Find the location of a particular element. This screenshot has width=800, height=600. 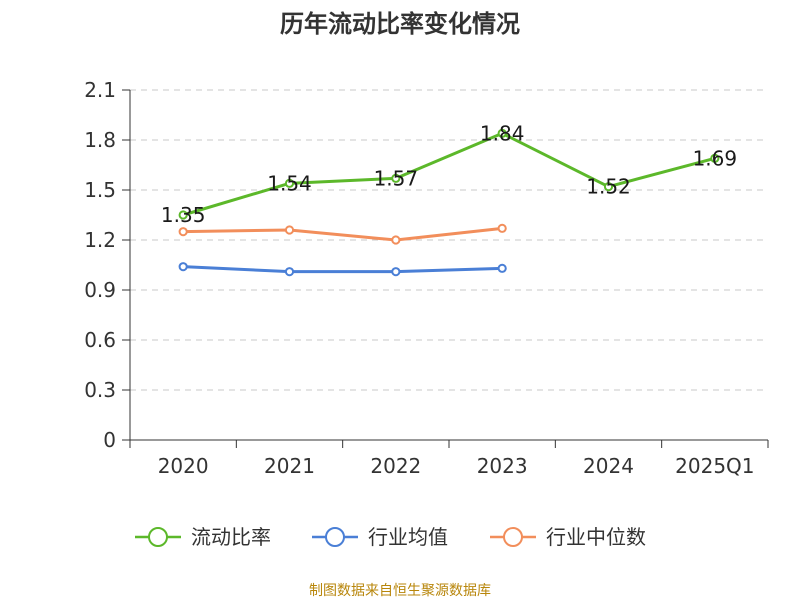

data-label: 1.54 is located at coordinates (289, 183).